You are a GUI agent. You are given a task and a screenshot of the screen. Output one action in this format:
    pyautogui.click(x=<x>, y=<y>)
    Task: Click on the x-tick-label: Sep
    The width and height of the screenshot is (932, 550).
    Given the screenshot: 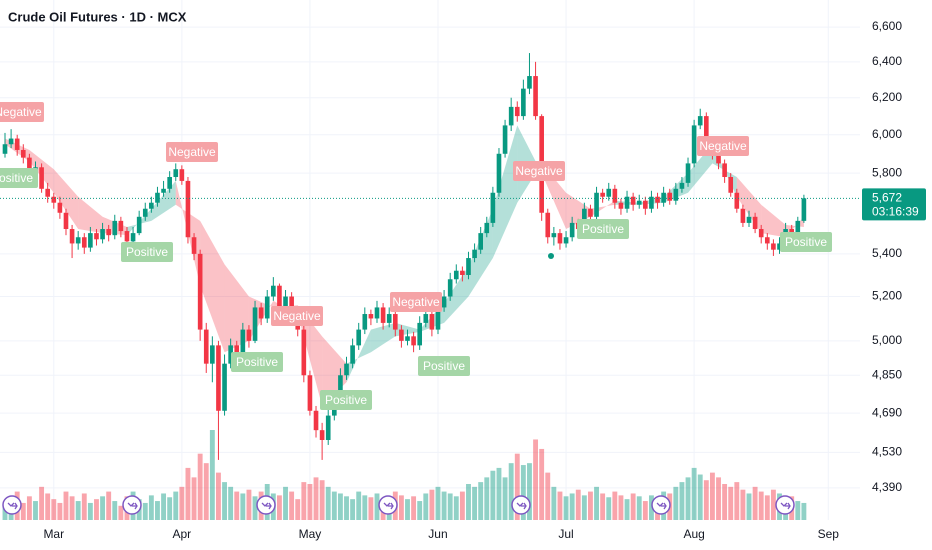 What is the action you would take?
    pyautogui.click(x=829, y=534)
    